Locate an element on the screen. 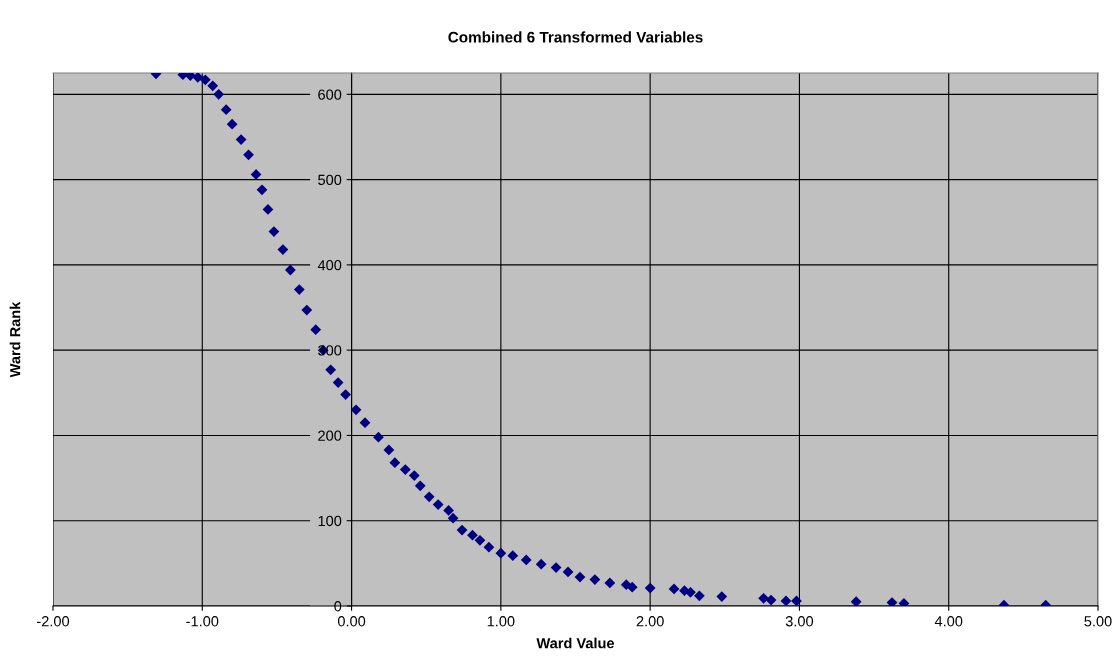 The width and height of the screenshot is (1119, 667). chart-title: Combined 6 Transformed Variables is located at coordinates (575, 37).